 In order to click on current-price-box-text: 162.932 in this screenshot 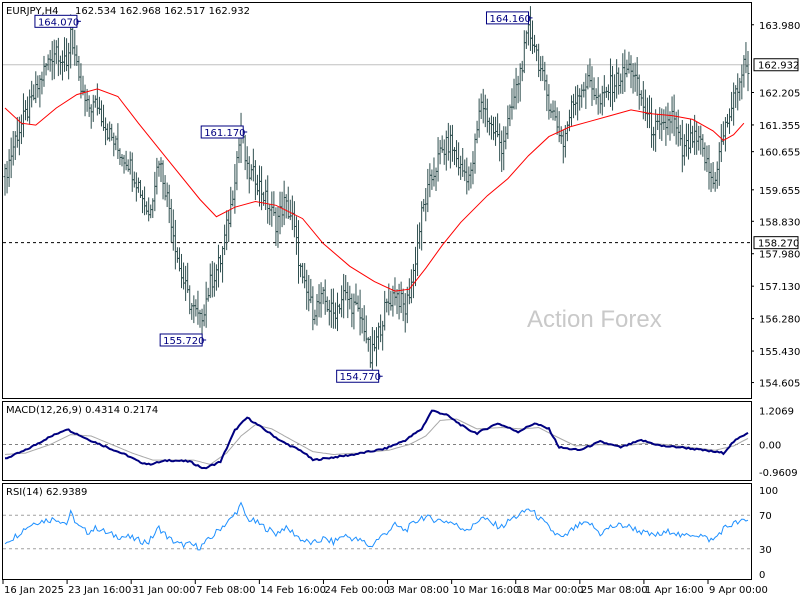, I will do `click(778, 66)`.